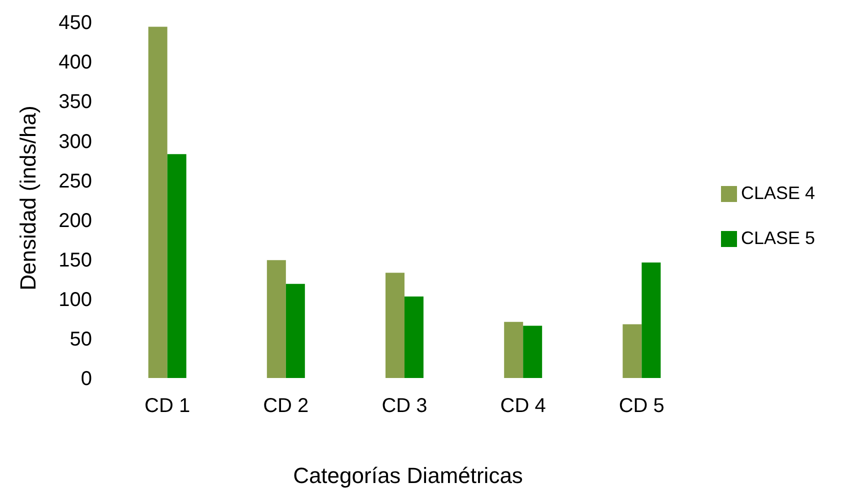  I want to click on x-axis-title: Categorías Diamétricas, so click(408, 476).